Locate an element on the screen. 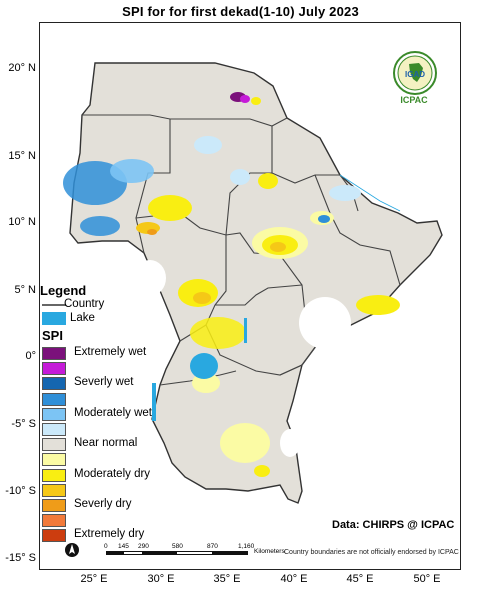 The height and width of the screenshot is (600, 481). lat-label-20n: 20° N is located at coordinates (22, 68).